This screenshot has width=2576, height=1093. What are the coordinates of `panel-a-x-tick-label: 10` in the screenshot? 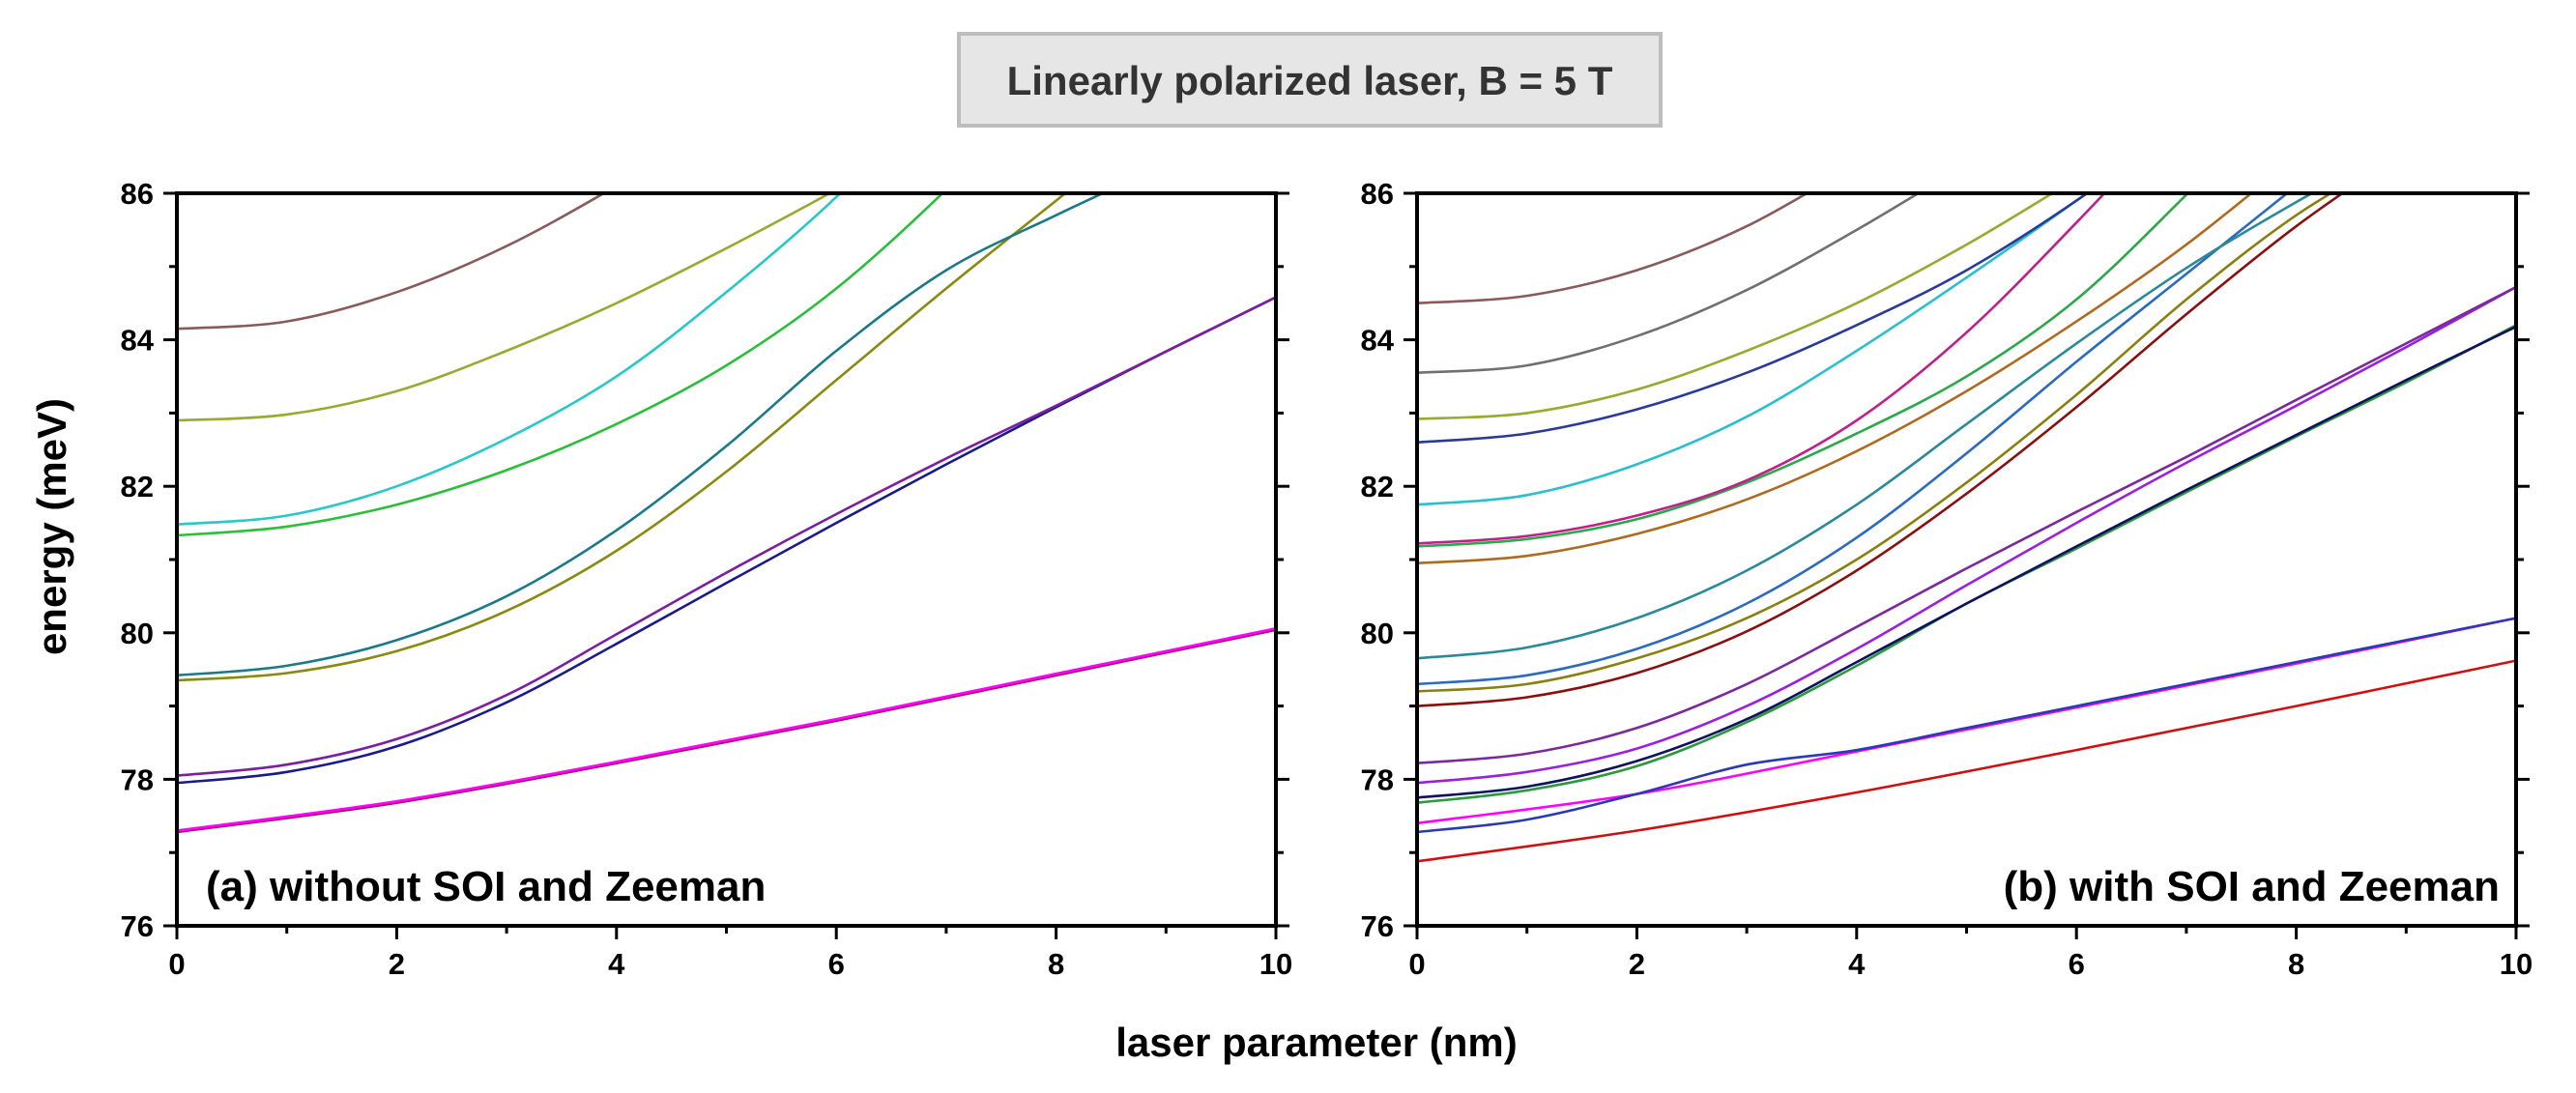 It's located at (1275, 964).